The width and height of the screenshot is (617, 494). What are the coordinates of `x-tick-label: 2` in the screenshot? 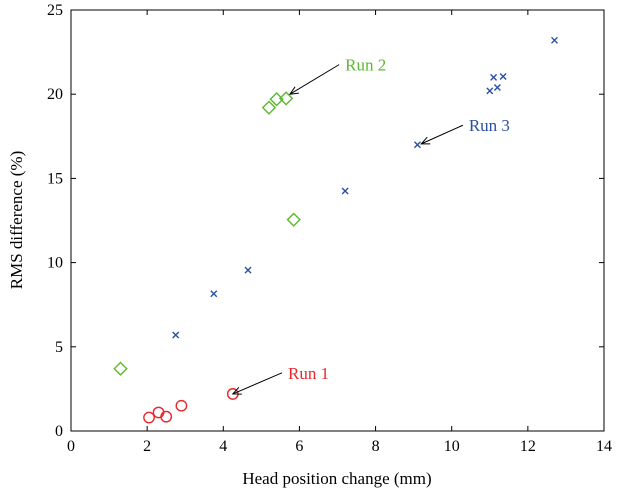 It's located at (147, 446).